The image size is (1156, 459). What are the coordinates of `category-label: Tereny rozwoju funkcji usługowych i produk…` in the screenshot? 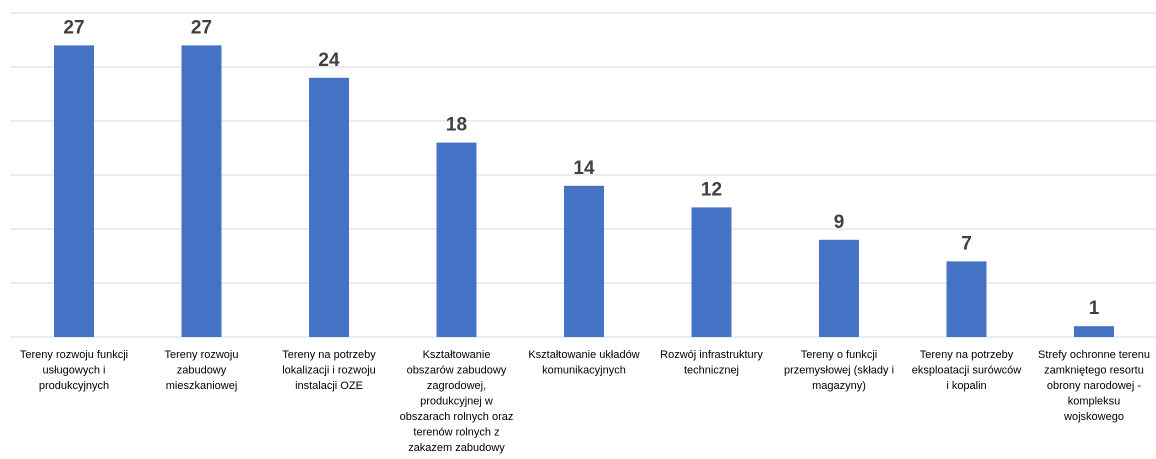 It's located at (74, 370).